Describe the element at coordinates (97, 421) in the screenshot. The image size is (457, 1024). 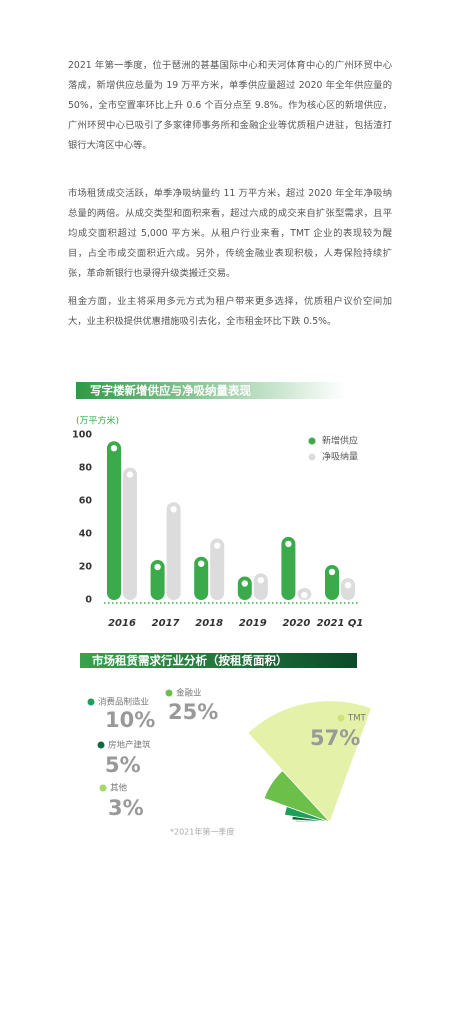
I see `y-axis-label: (万平方米)` at that location.